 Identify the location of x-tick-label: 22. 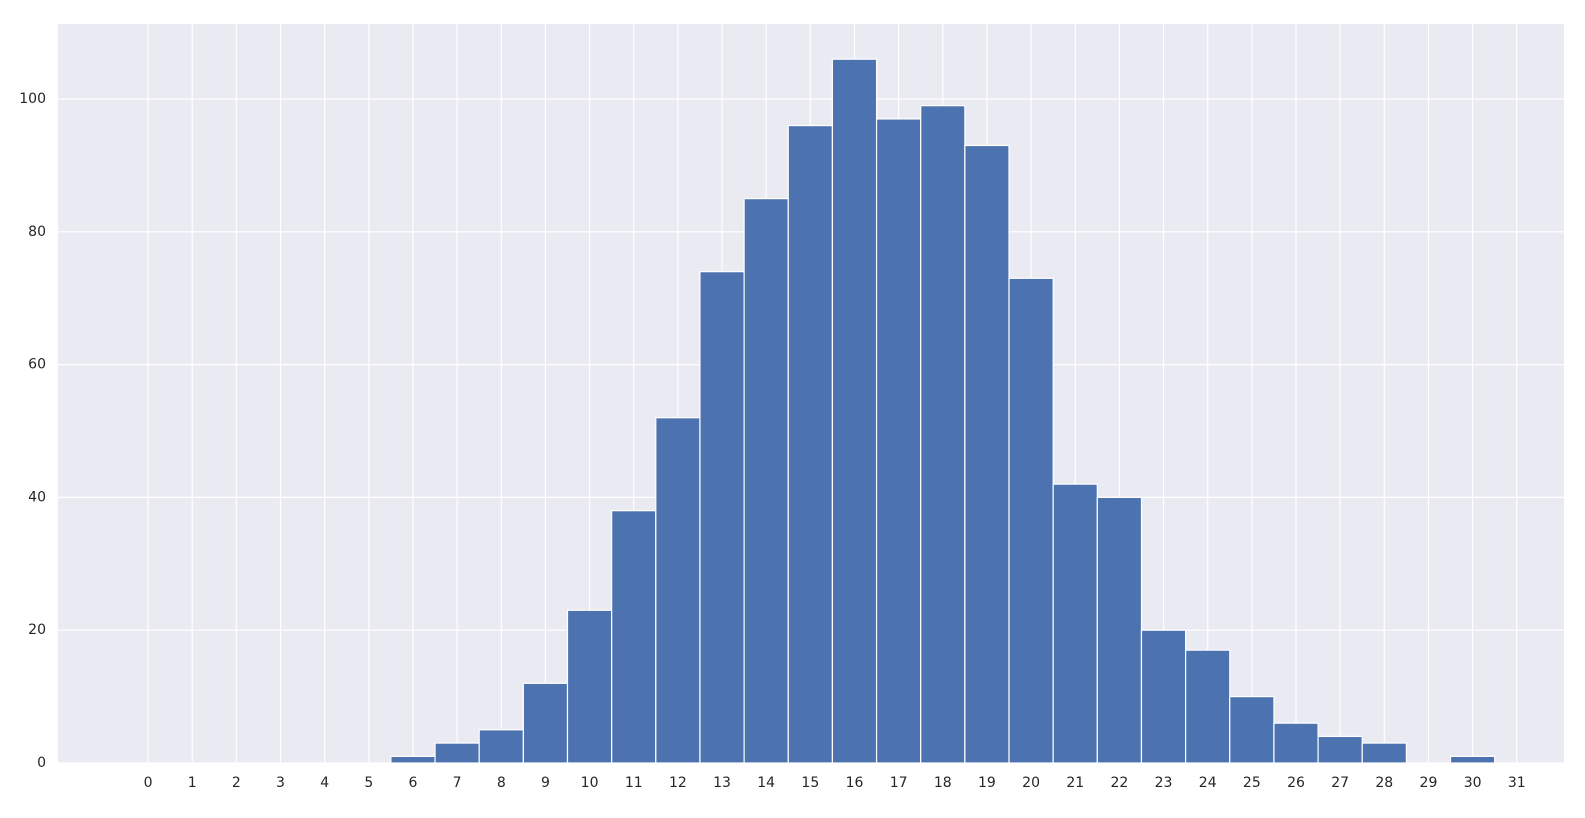
(1119, 783).